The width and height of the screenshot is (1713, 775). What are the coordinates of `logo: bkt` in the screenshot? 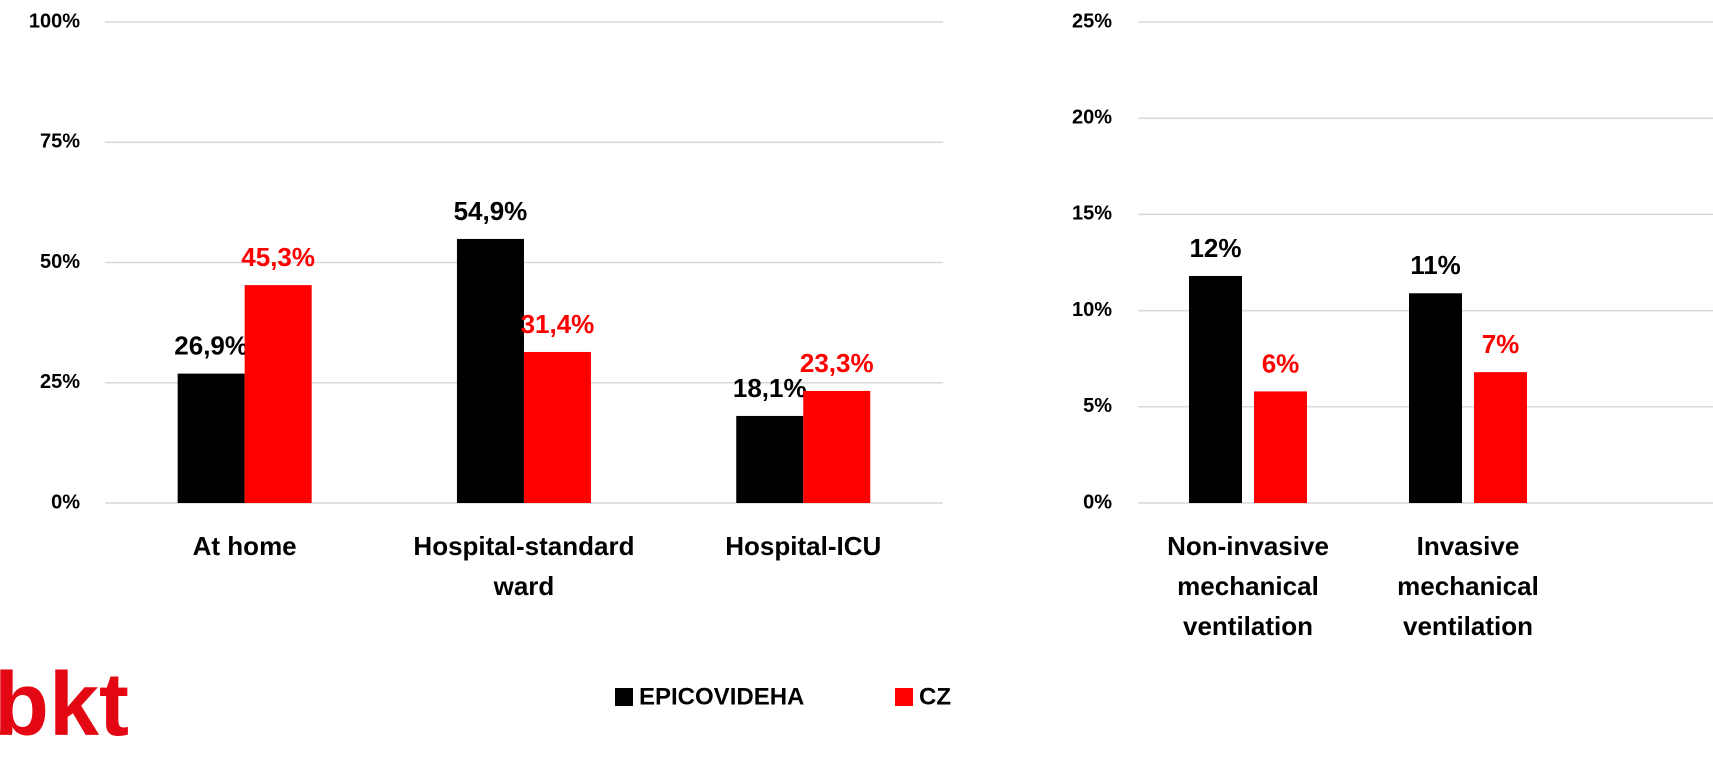 It's located at (64, 705).